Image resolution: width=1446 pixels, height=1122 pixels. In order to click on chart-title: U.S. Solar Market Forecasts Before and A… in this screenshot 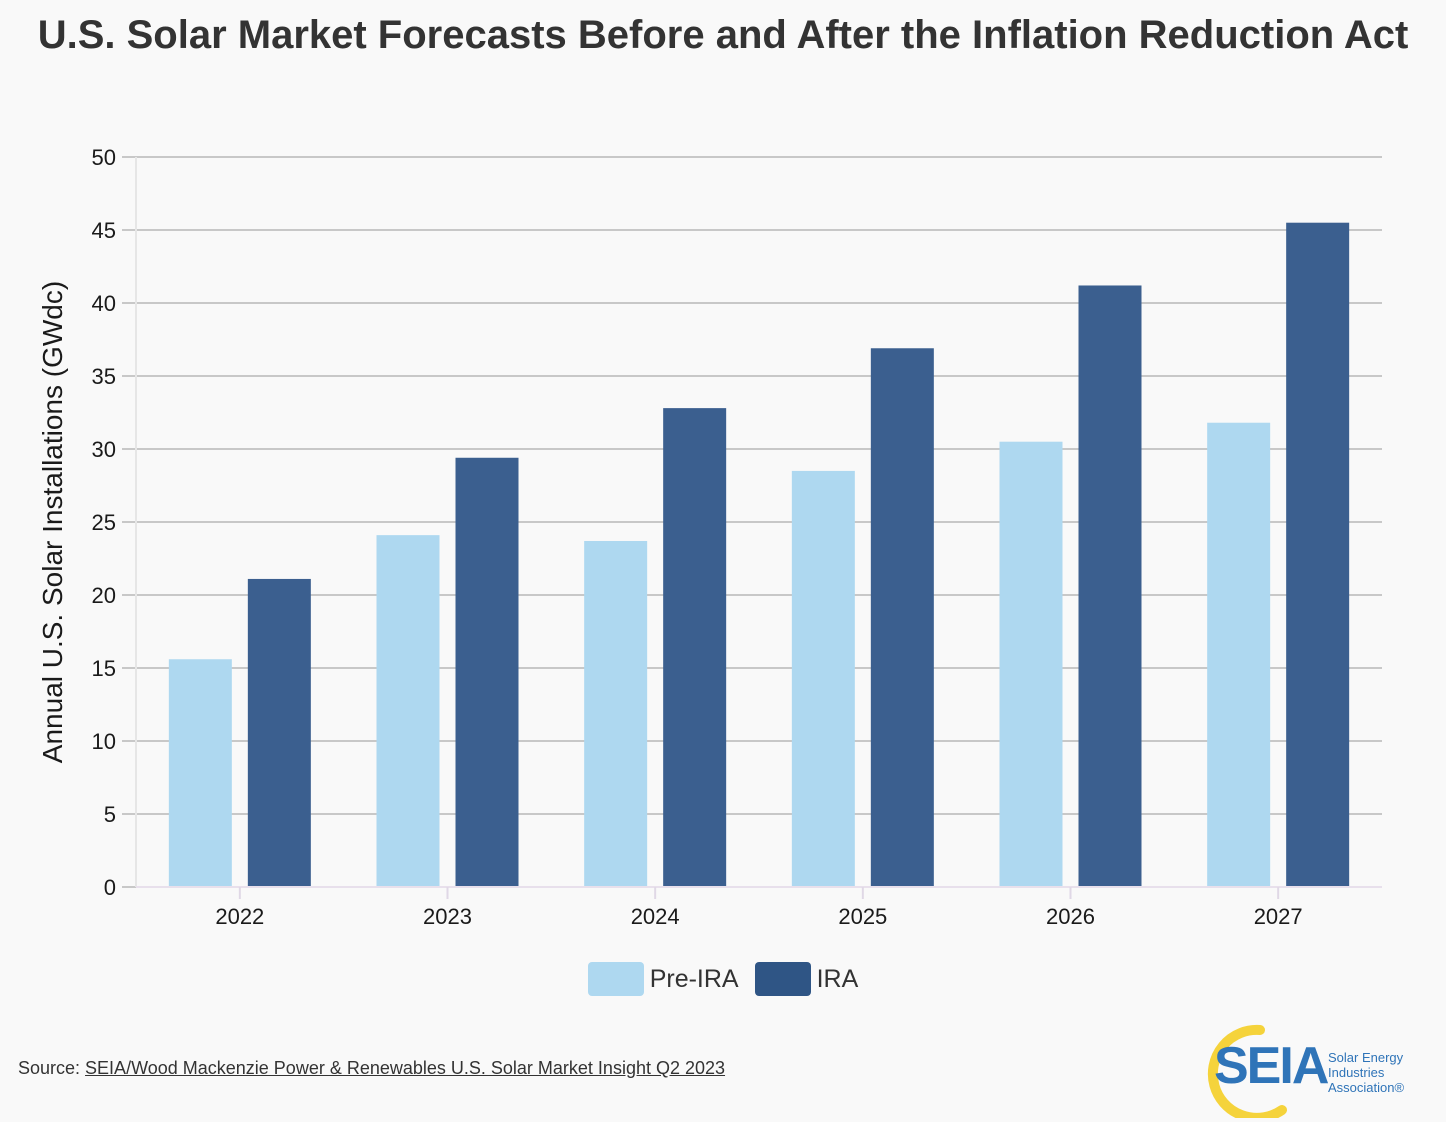, I will do `click(723, 35)`.